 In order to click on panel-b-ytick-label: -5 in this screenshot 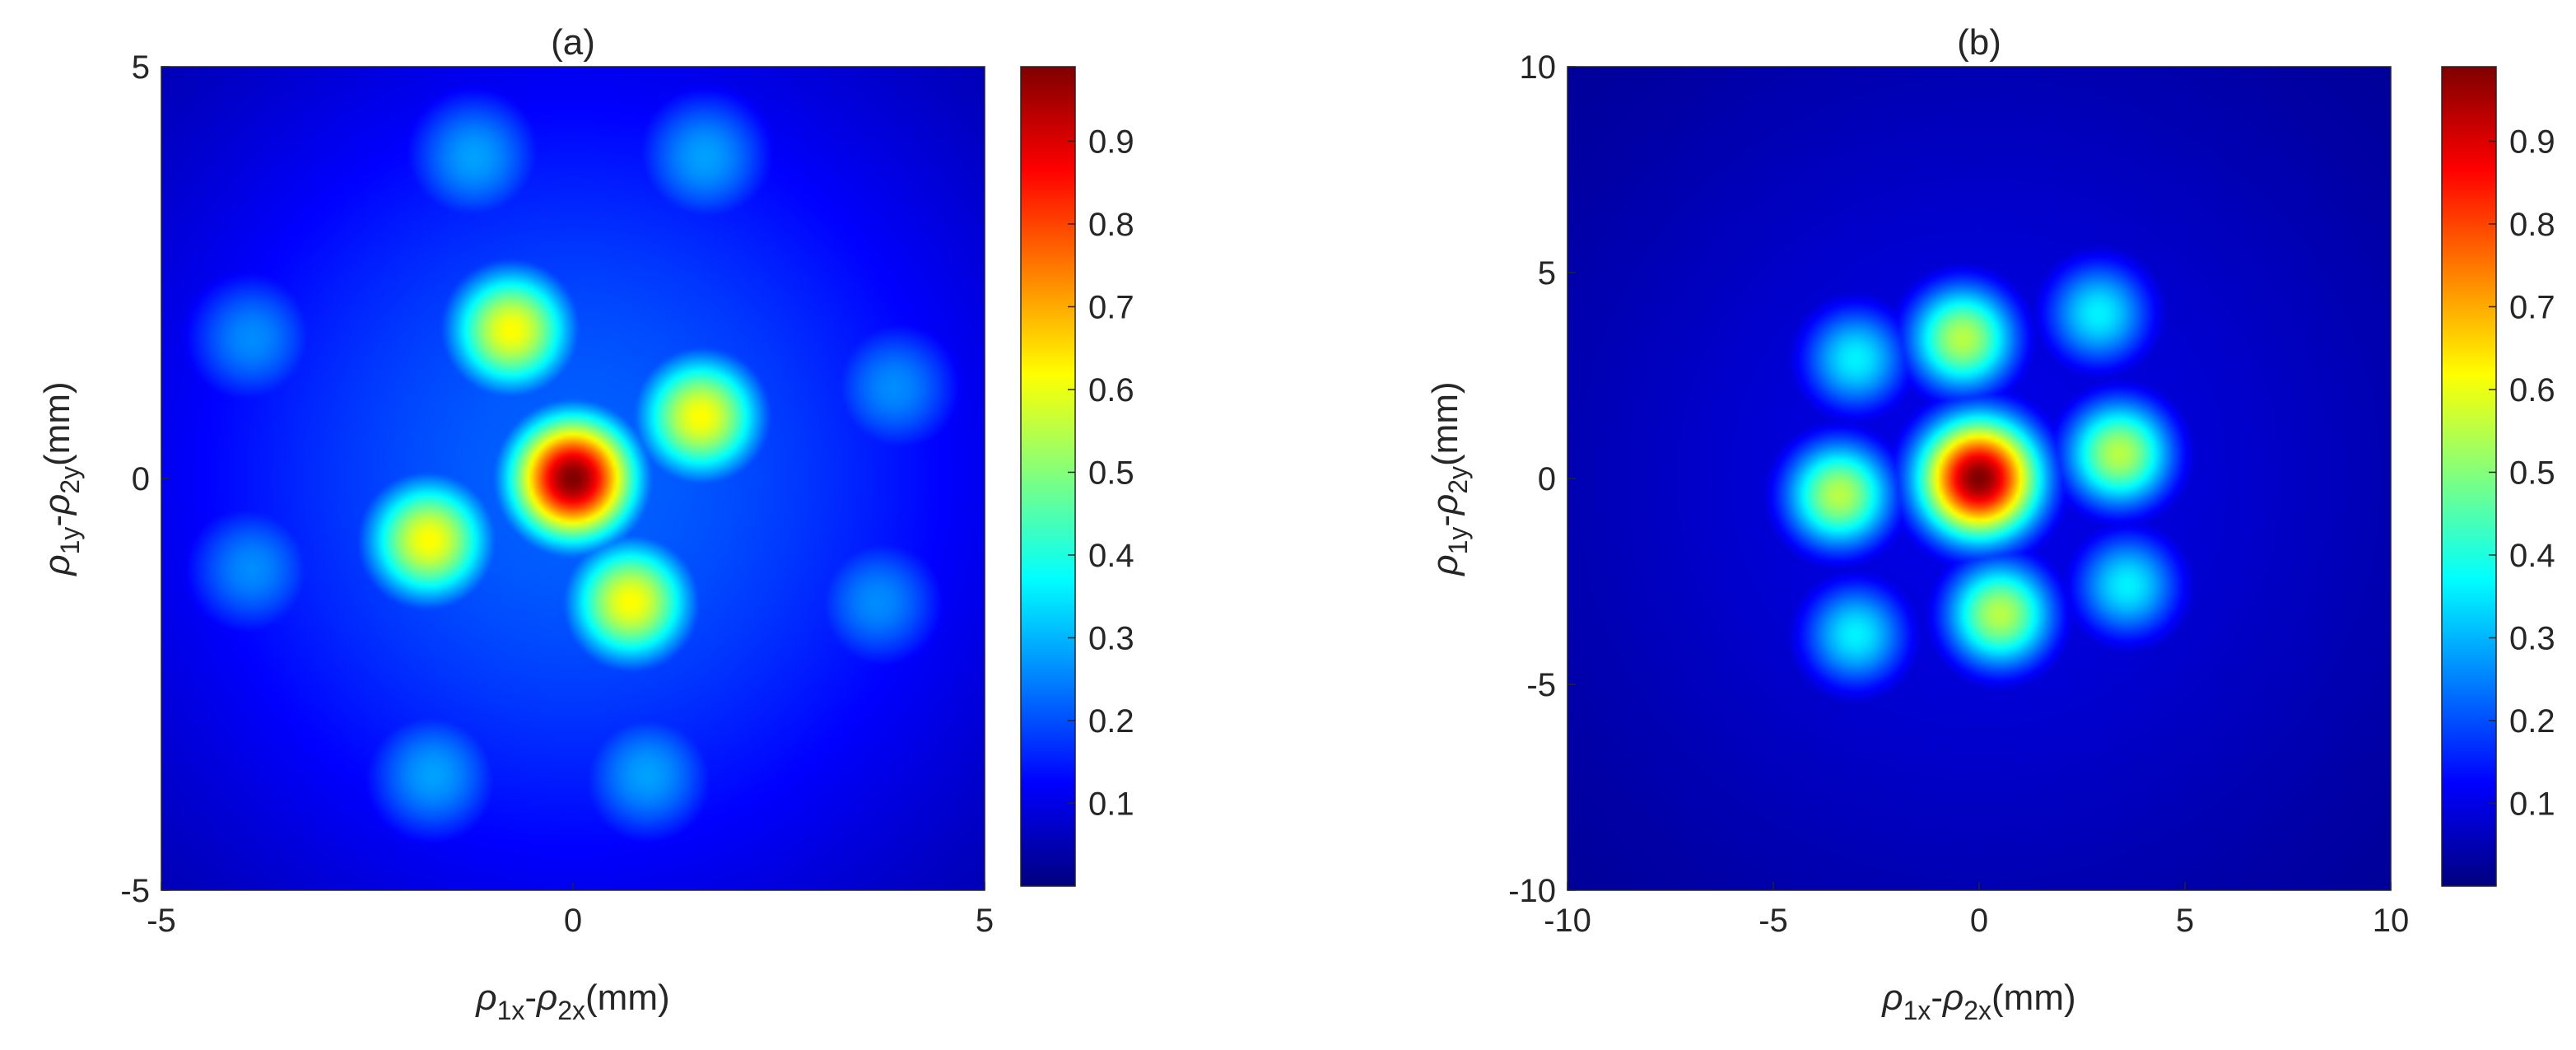, I will do `click(1541, 685)`.